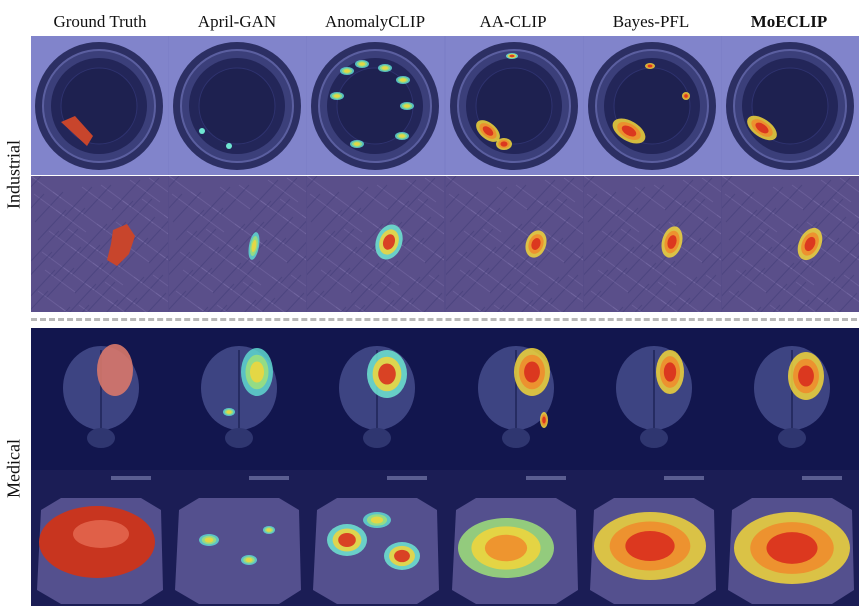 The width and height of the screenshot is (864, 612). Describe the element at coordinates (237, 21) in the screenshot. I see `column-header-april-gan: April-GAN` at that location.